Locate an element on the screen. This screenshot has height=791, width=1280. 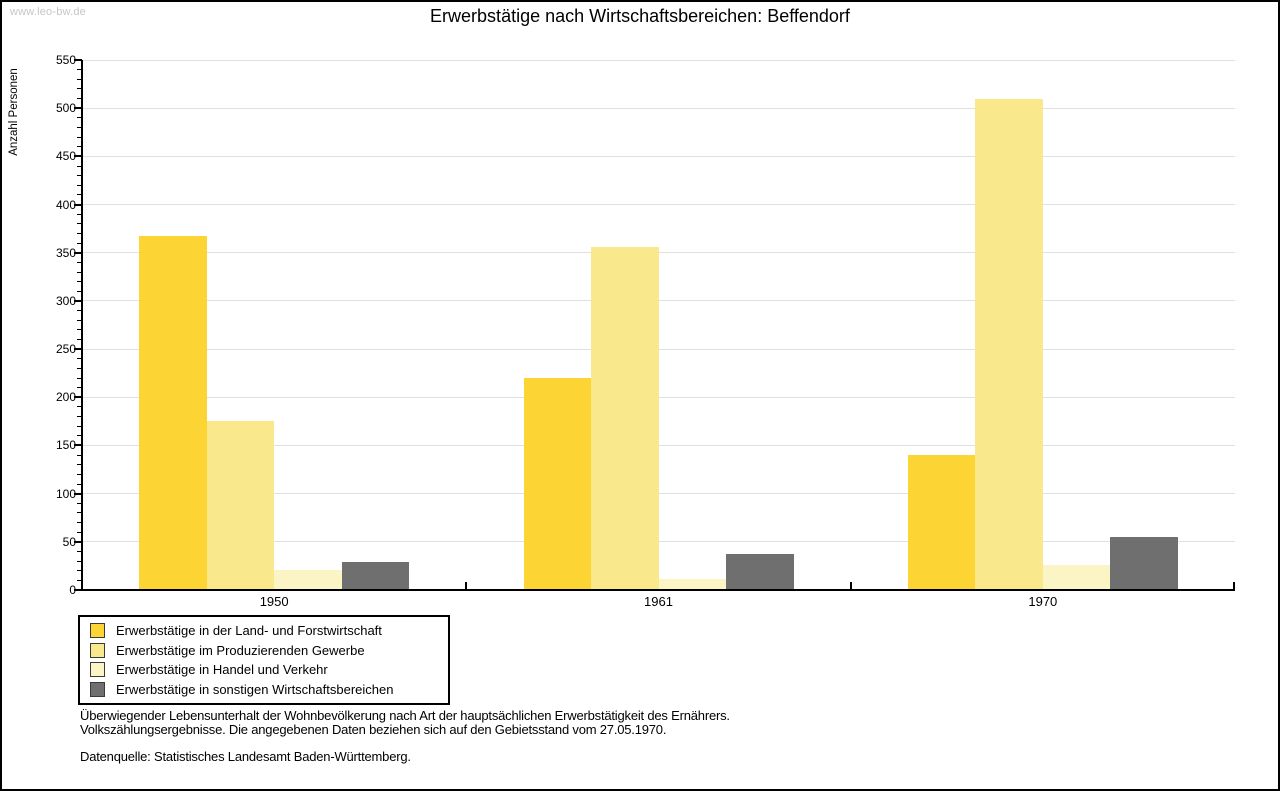
y-tick-label: 300 is located at coordinates (65, 300).